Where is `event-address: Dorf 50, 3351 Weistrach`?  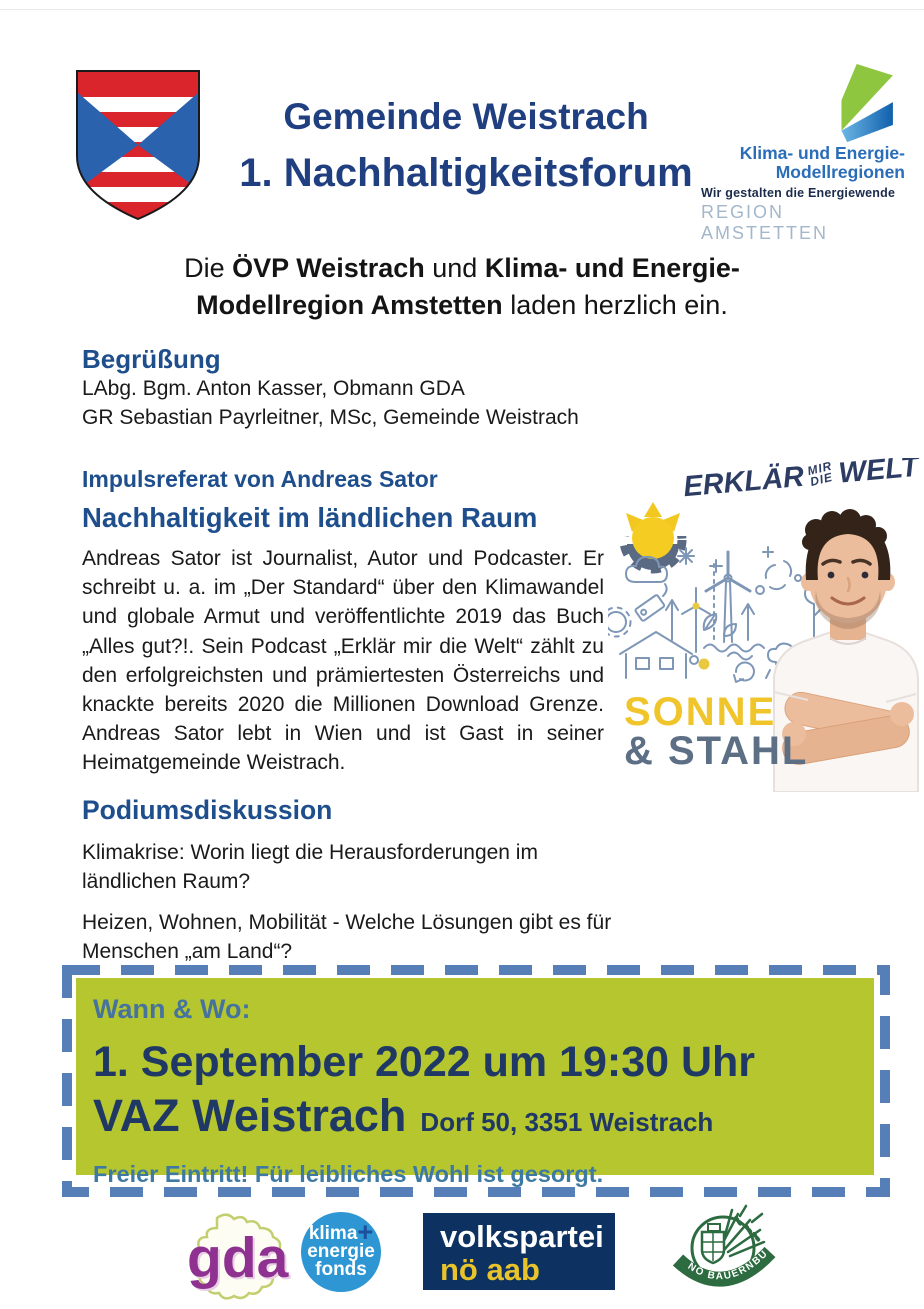 event-address: Dorf 50, 3351 Weistrach is located at coordinates (567, 1122).